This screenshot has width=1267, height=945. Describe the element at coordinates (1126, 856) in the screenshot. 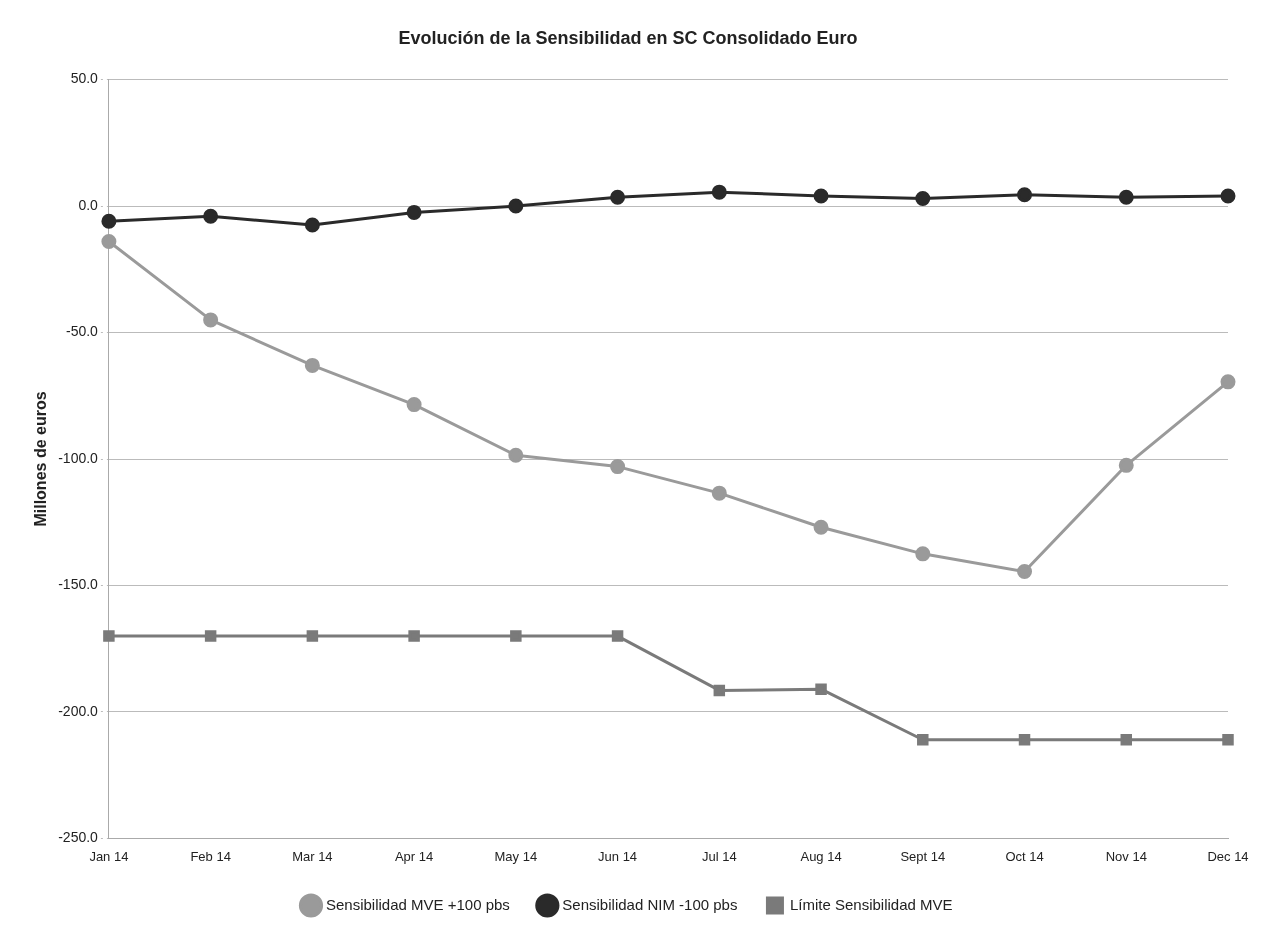

I see `x-tick-label: Nov 14` at that location.